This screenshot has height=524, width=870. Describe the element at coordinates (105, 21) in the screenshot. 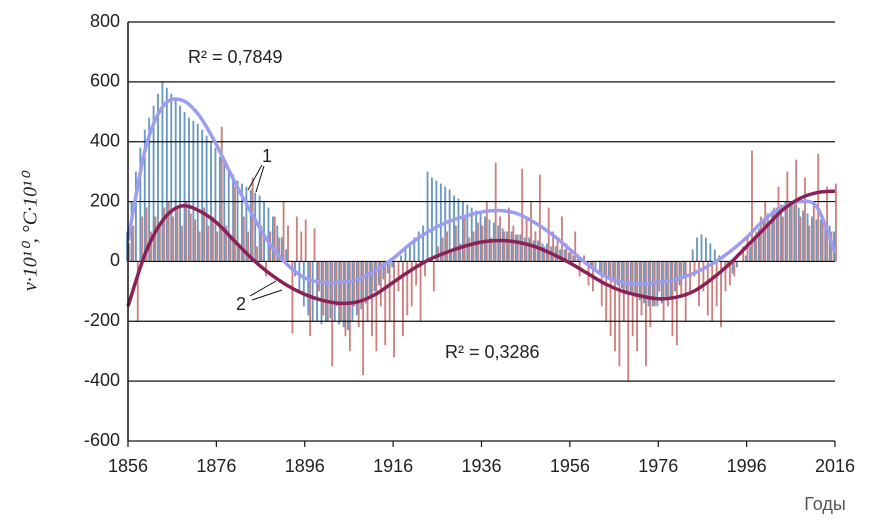

I see `y-tick-label: 800` at that location.